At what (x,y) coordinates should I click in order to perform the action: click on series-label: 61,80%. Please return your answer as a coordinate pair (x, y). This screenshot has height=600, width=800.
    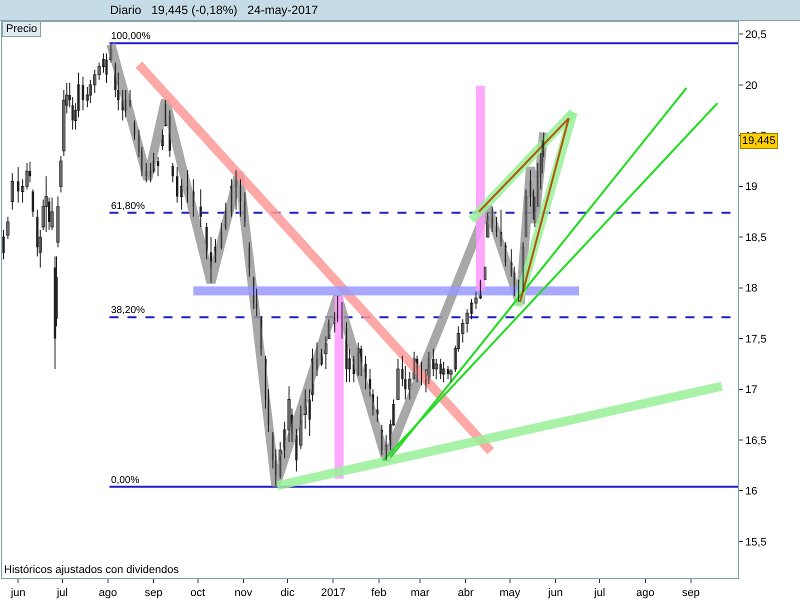
    Looking at the image, I should click on (128, 206).